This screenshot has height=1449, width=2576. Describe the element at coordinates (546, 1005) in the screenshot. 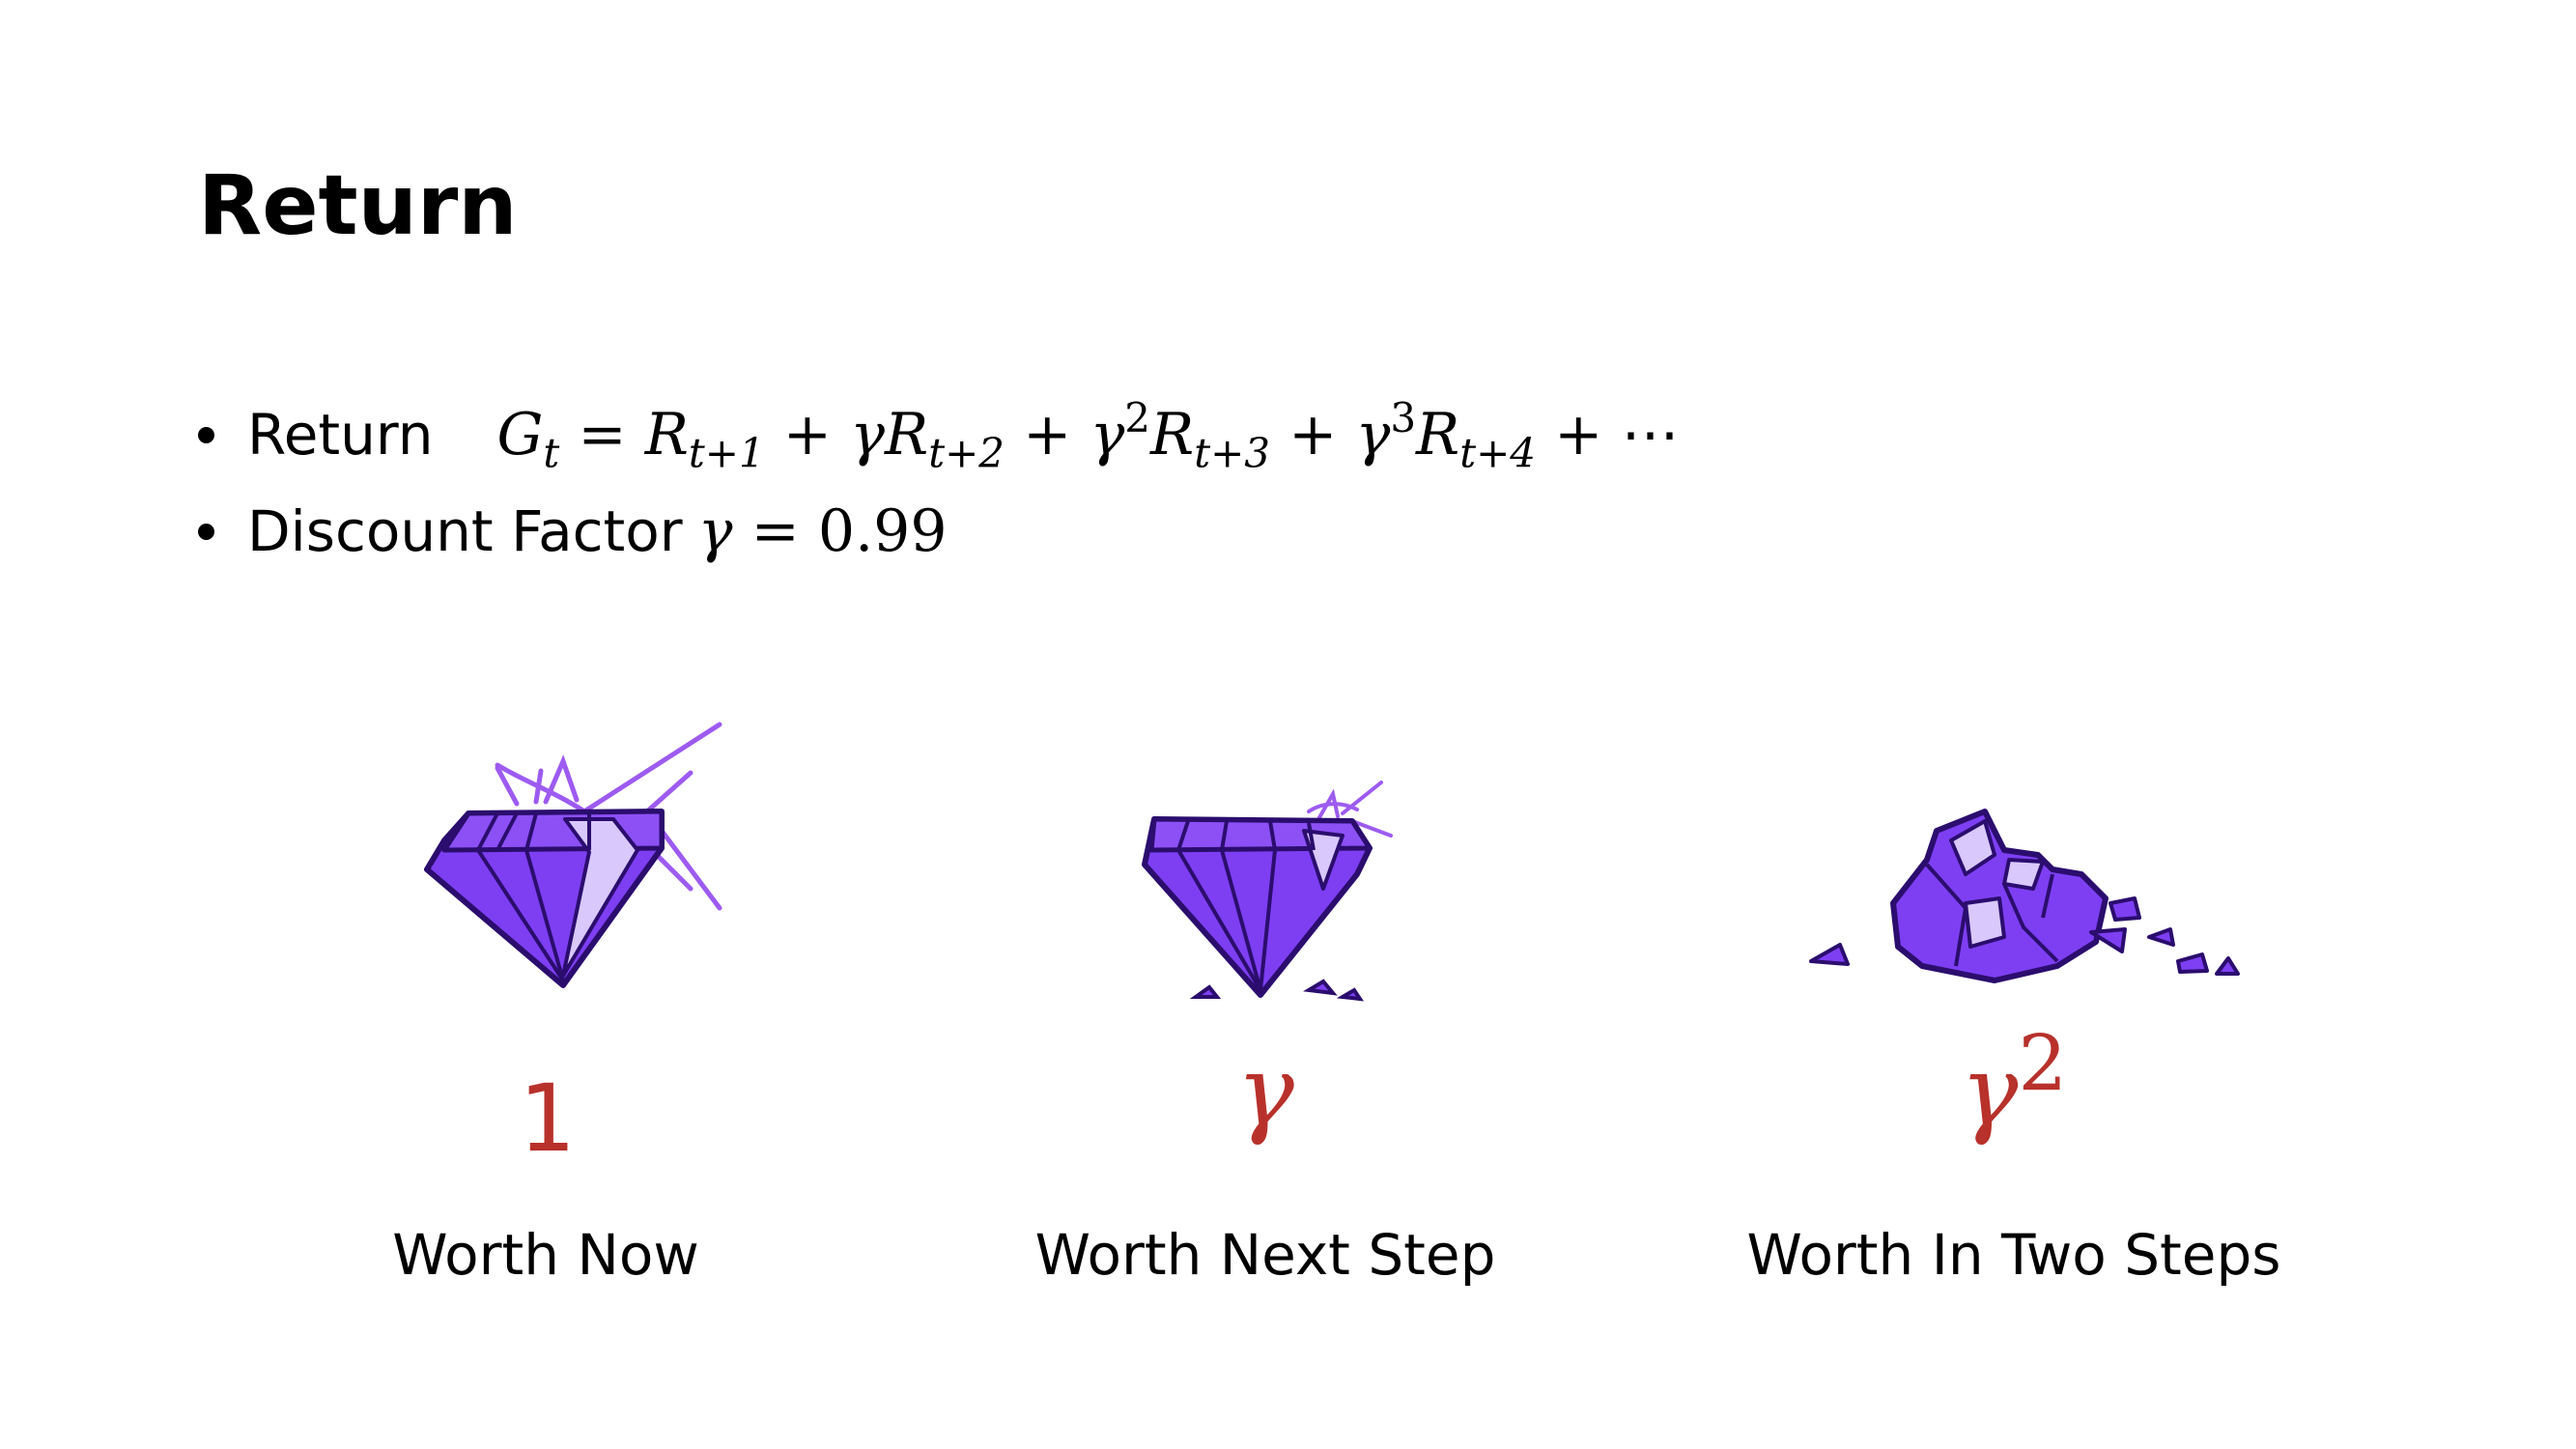

I see `reward-item-now: 1 Worth Now` at that location.